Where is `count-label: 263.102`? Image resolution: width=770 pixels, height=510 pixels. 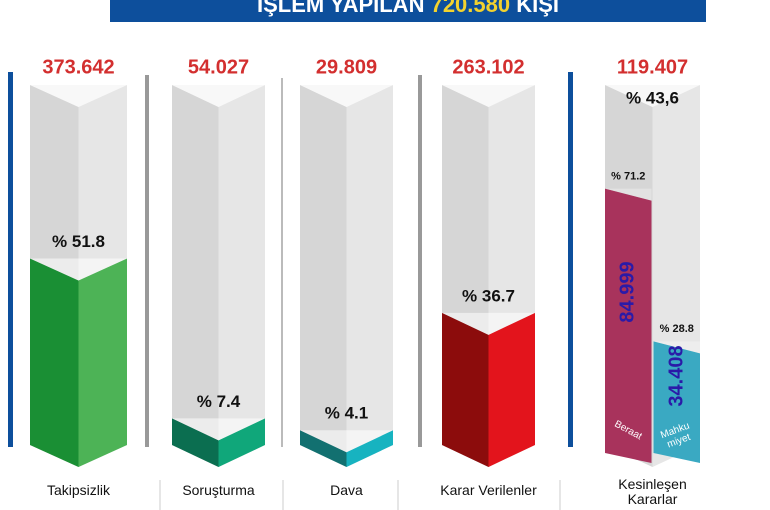
count-label: 263.102 is located at coordinates (488, 67).